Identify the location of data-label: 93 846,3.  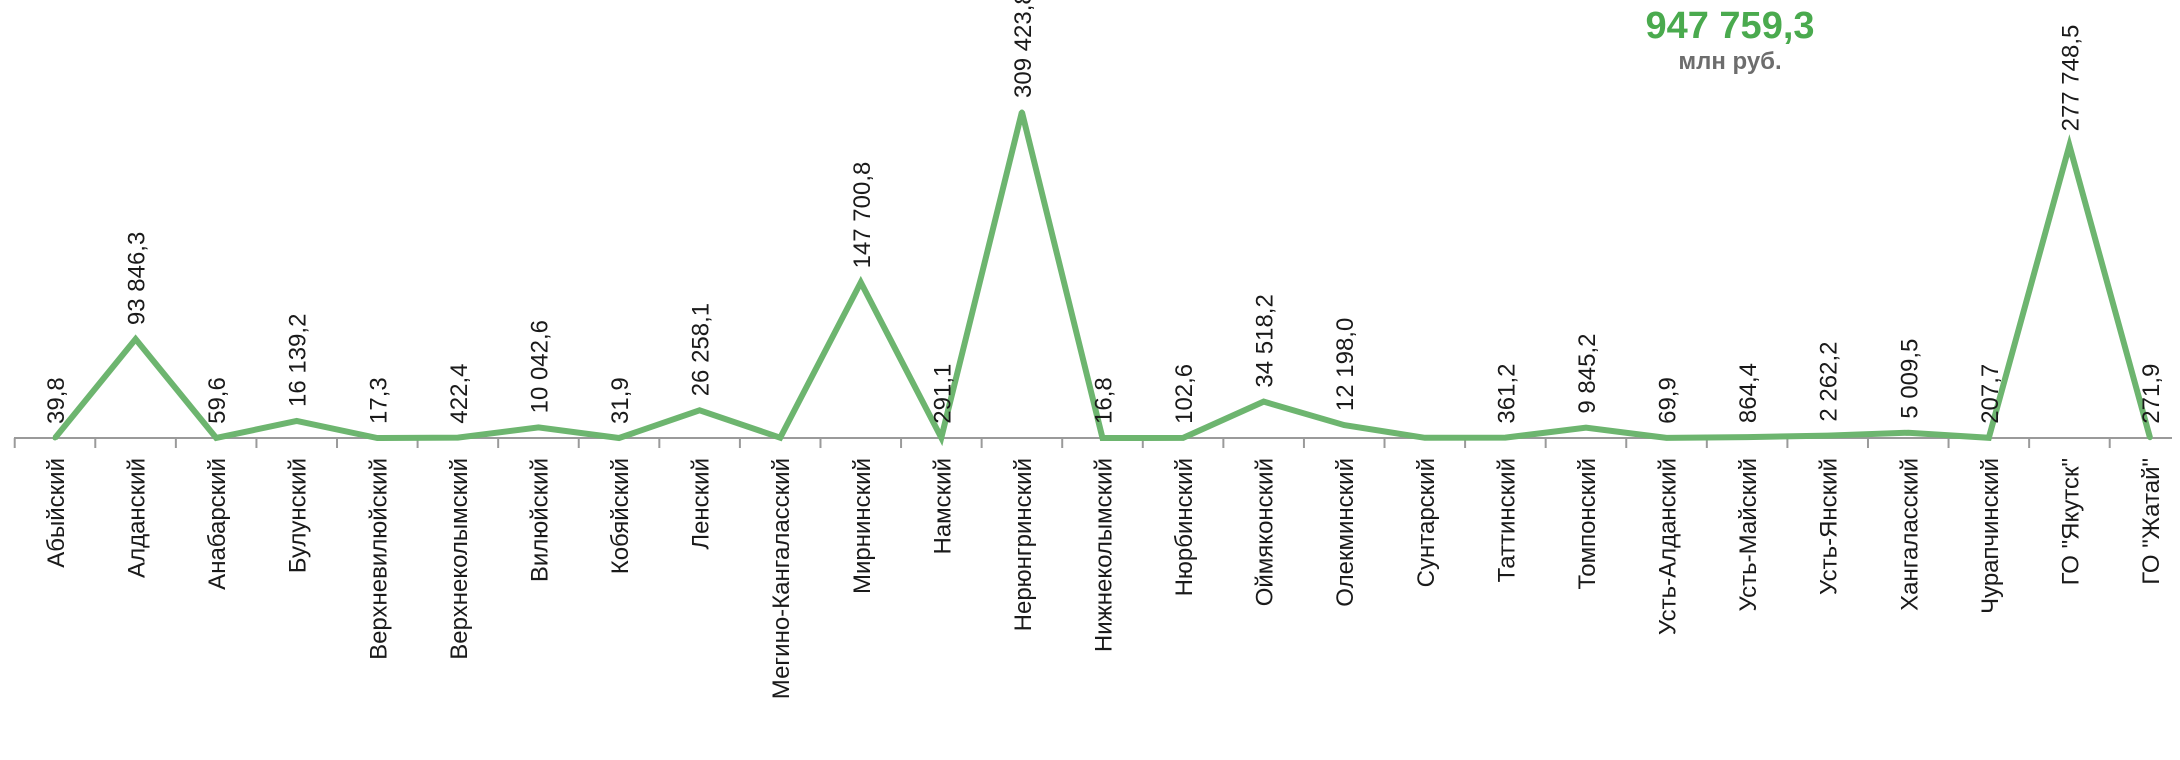
(137, 278).